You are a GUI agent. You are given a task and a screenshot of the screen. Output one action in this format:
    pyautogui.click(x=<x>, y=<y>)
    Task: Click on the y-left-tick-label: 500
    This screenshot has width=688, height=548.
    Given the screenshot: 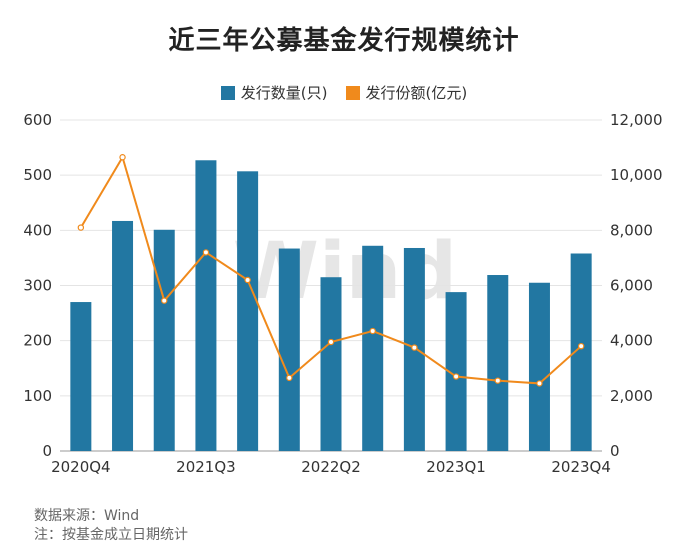 What is the action you would take?
    pyautogui.click(x=37, y=175)
    